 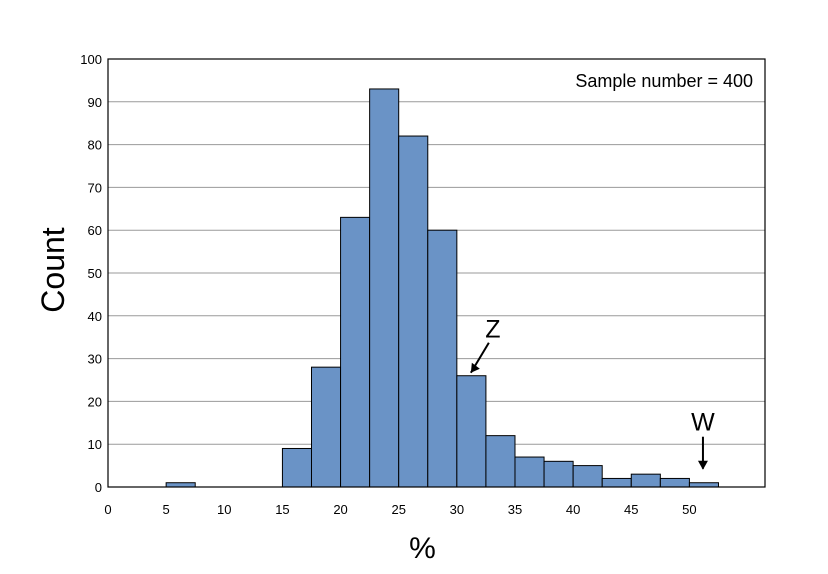 I want to click on annotation-label-w: W, so click(x=703, y=423).